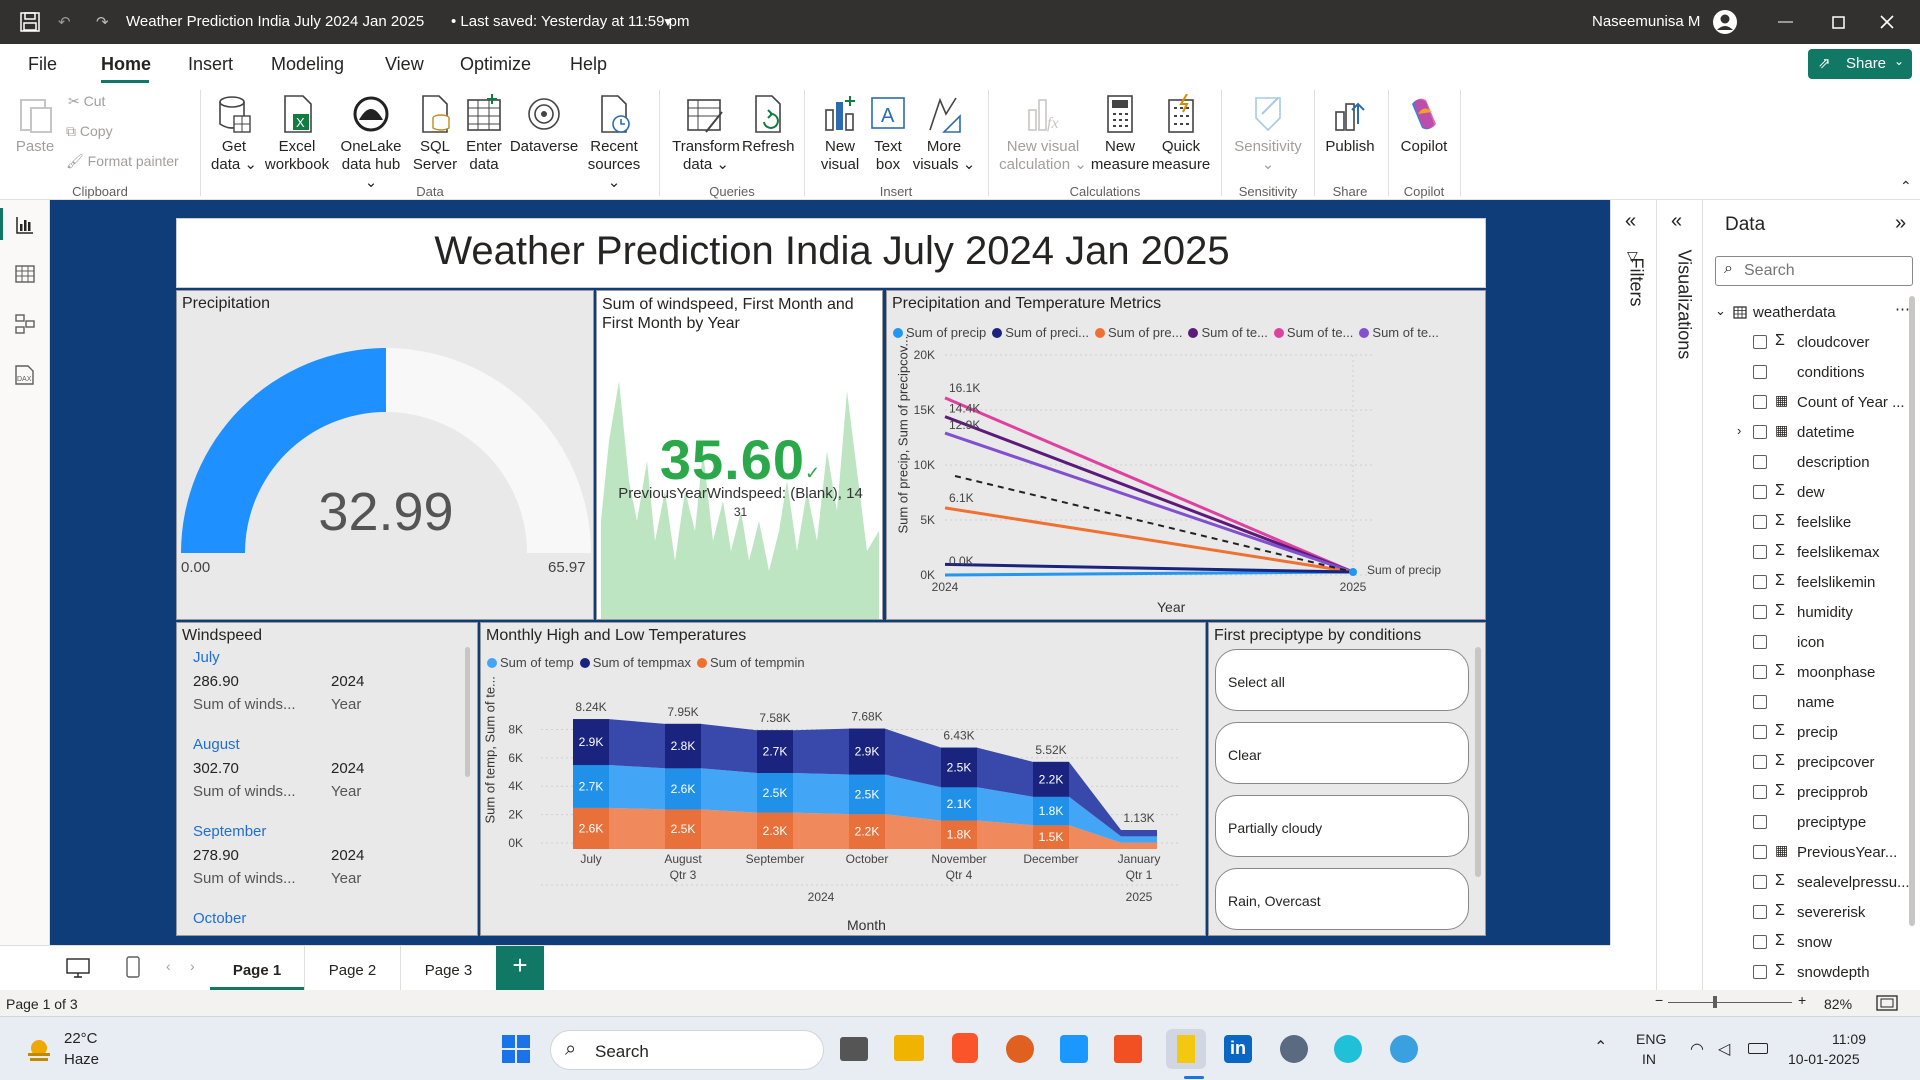  Describe the element at coordinates (35, 125) in the screenshot. I see `paste-button: Paste` at that location.